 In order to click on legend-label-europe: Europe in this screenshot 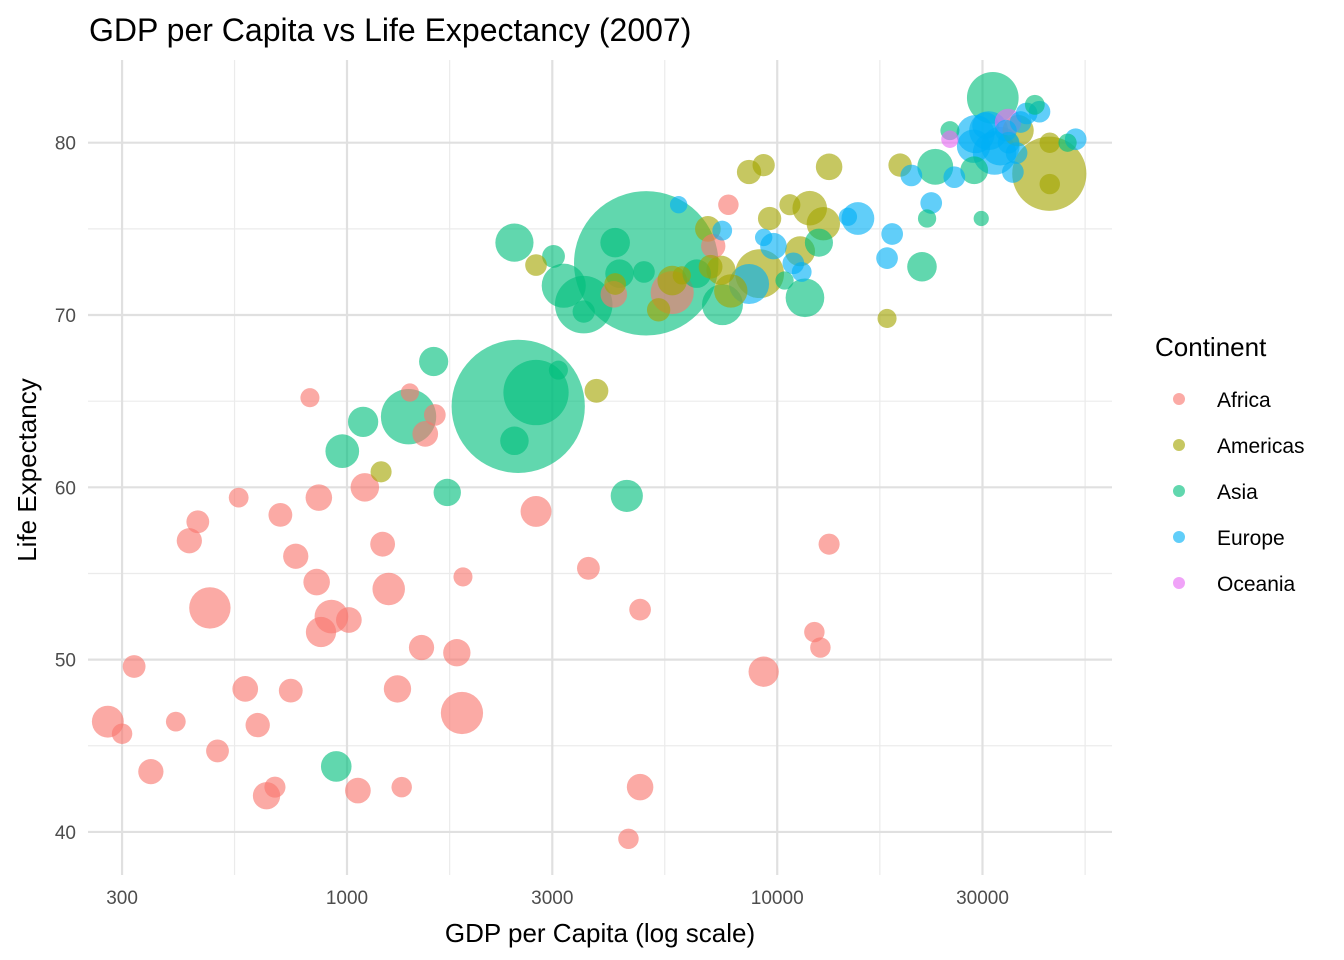, I will do `click(1251, 538)`.